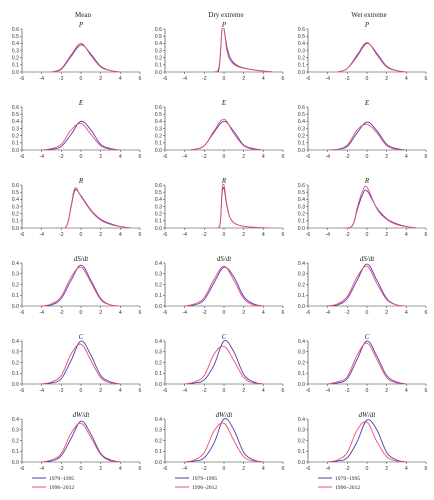 The height and width of the screenshot is (500, 434). Describe the element at coordinates (204, 488) in the screenshot. I see `legend-label: 1996–2012` at that location.